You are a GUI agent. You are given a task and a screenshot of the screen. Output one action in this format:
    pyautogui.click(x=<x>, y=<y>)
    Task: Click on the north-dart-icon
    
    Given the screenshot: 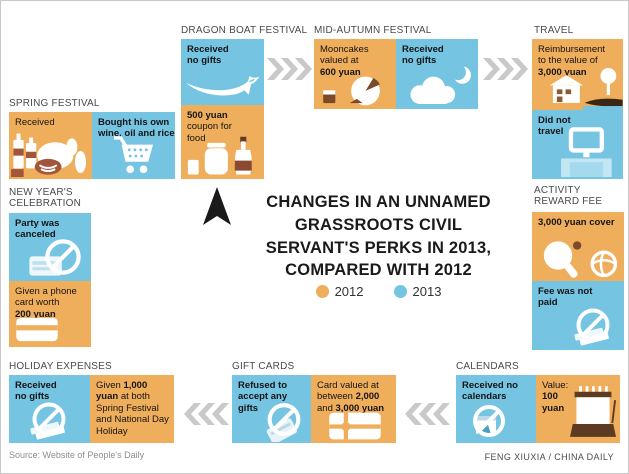 What is the action you would take?
    pyautogui.click(x=217, y=206)
    